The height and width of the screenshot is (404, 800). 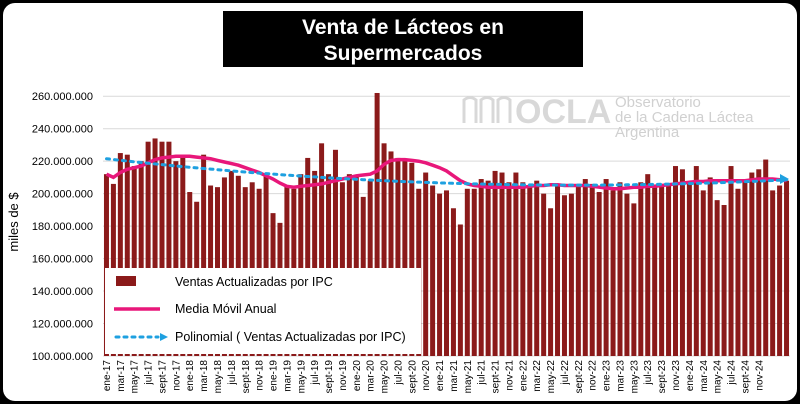 What do you see at coordinates (551, 377) in the screenshot?
I see `x-tick-label: may-22` at bounding box center [551, 377].